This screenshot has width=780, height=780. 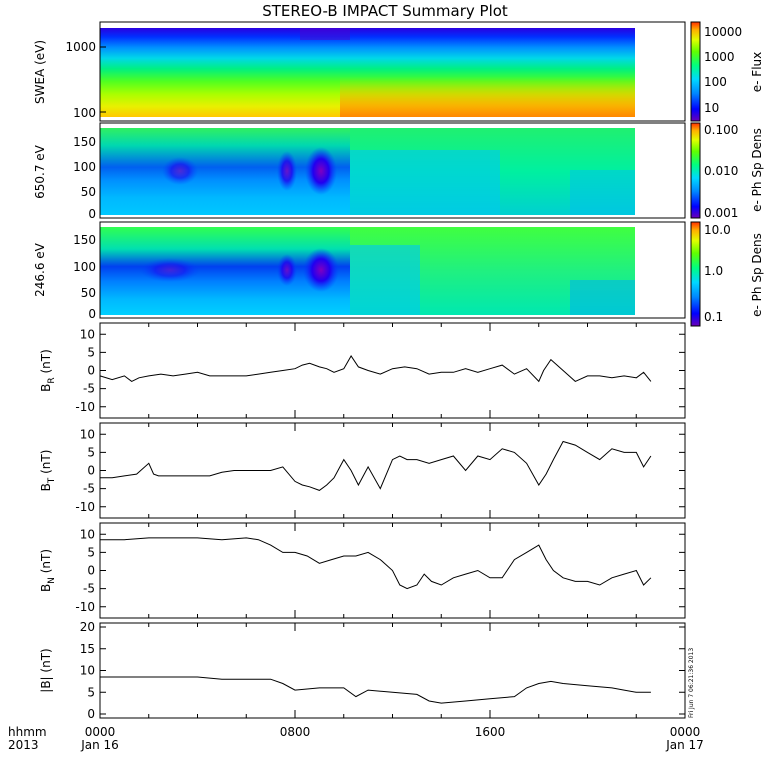 I want to click on br-ytick: 0, so click(x=91, y=371).